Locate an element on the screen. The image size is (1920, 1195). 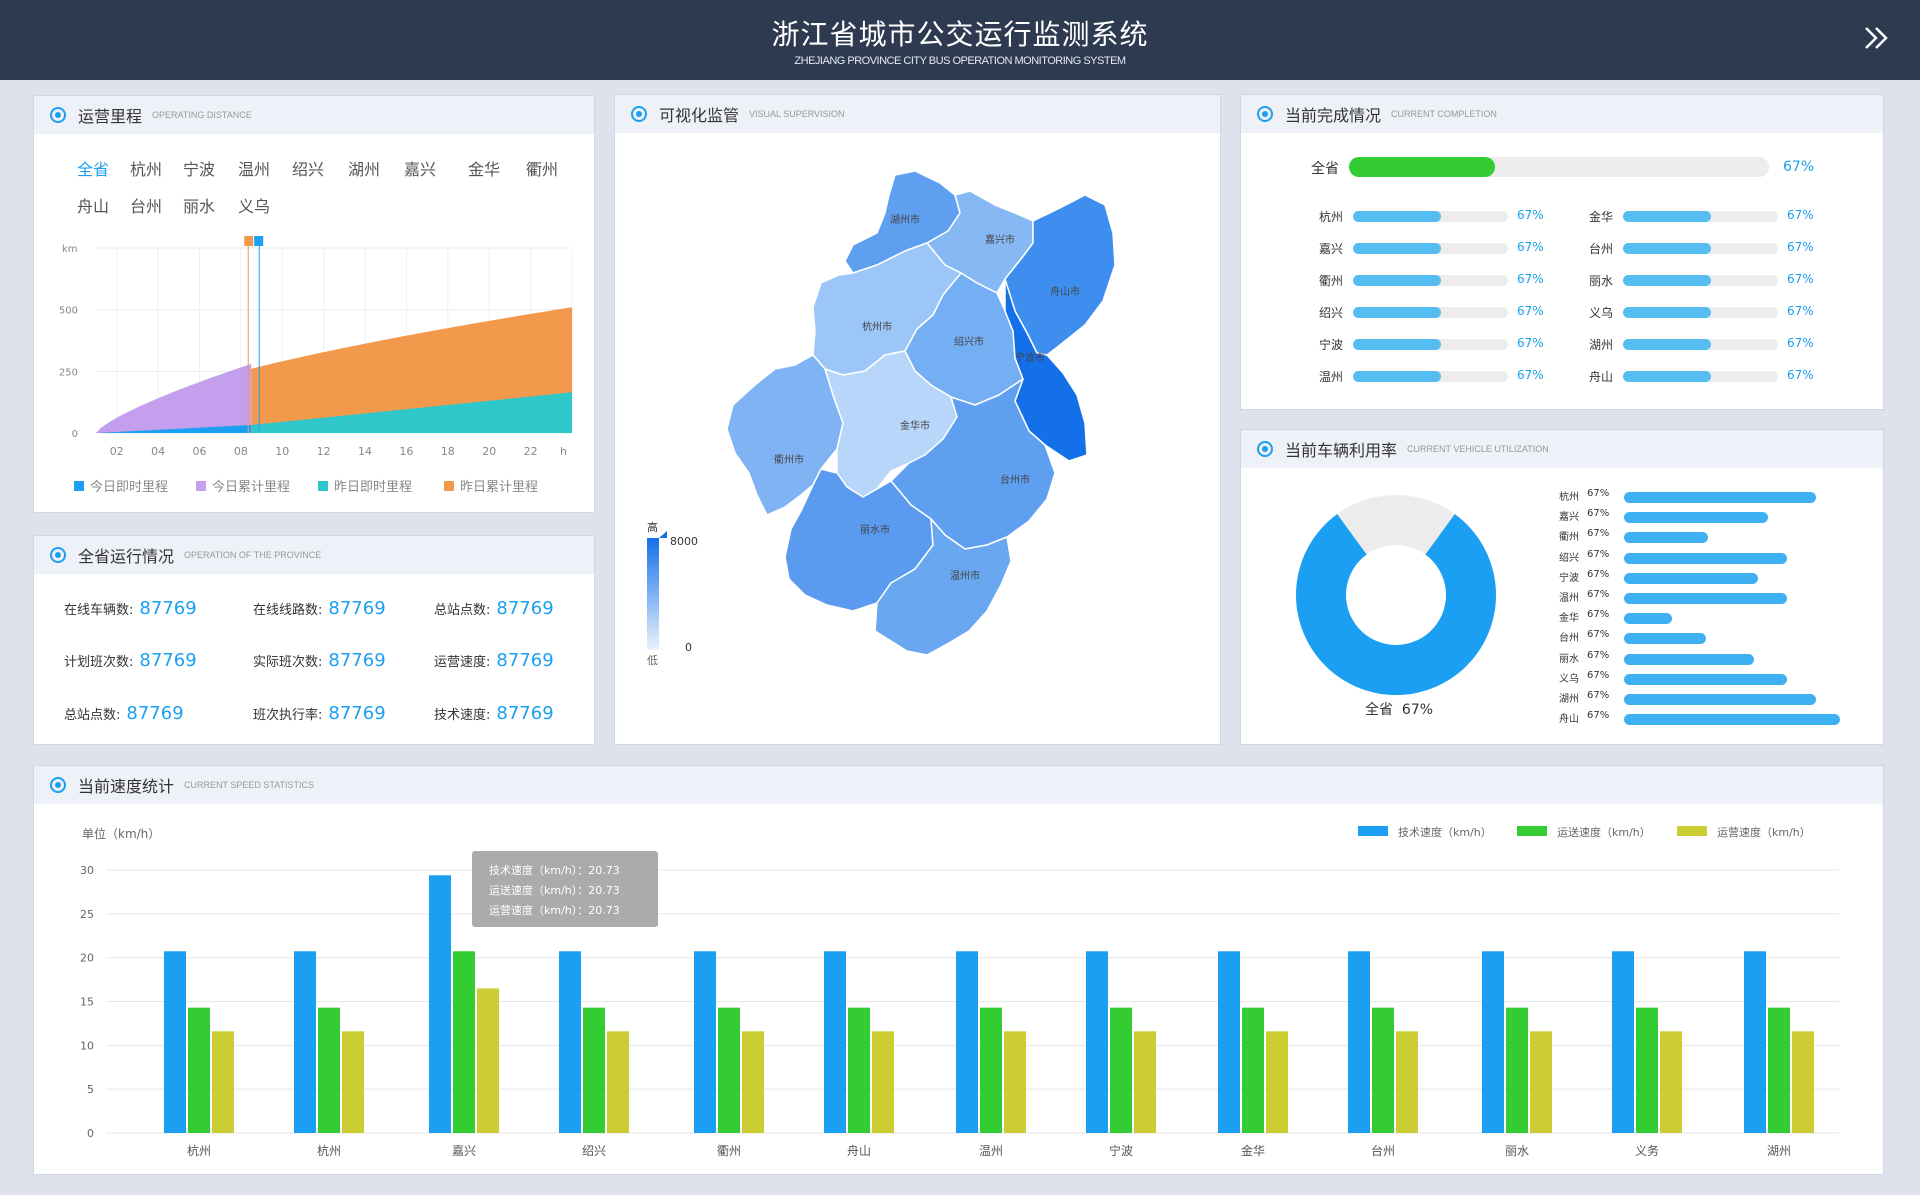
map-panel-subtitle: VISUAL SUPERVISION is located at coordinates (797, 114).